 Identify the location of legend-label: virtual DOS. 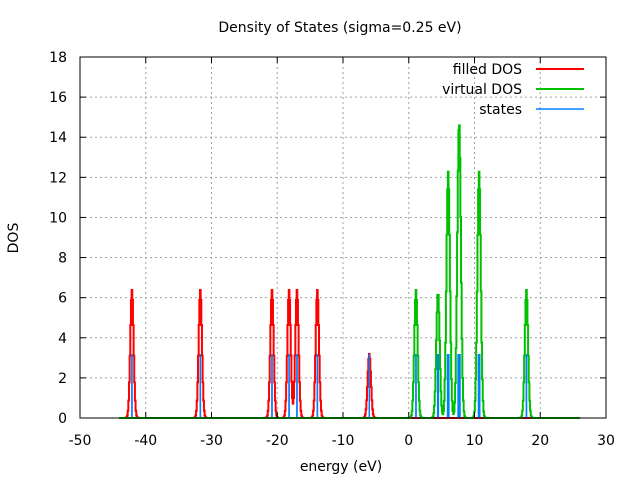
(482, 90).